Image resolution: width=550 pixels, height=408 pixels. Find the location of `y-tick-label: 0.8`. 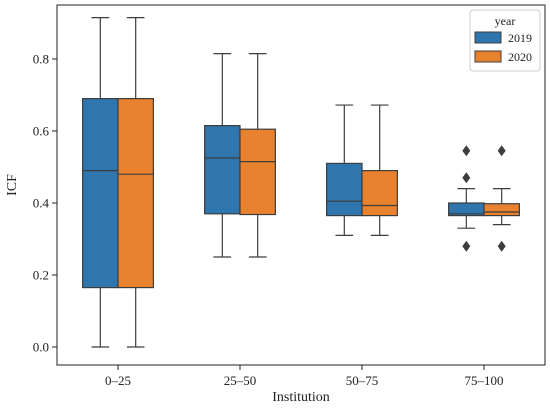

y-tick-label: 0.8 is located at coordinates (41, 59).